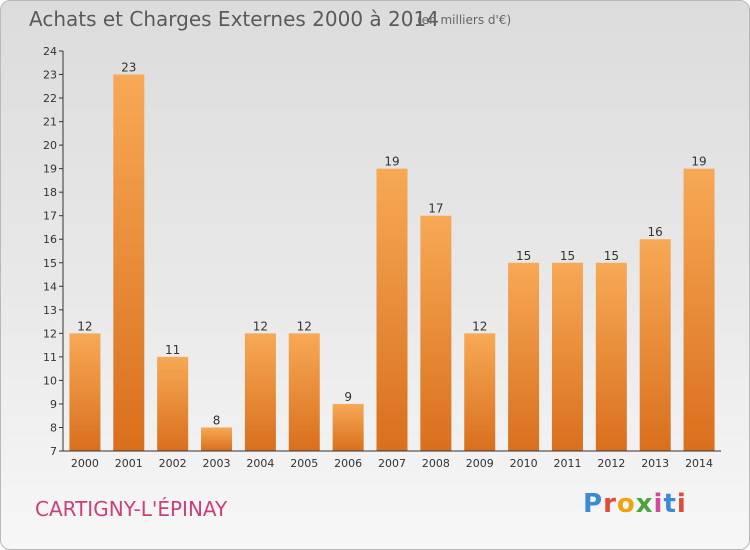 This screenshot has width=750, height=550. Describe the element at coordinates (128, 68) in the screenshot. I see `bar-value-label: 23` at that location.